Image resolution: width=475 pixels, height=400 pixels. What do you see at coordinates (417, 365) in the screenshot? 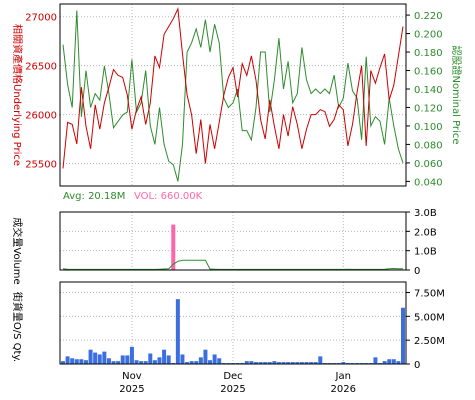
I see `os-y-tick-label: 0` at bounding box center [417, 365].